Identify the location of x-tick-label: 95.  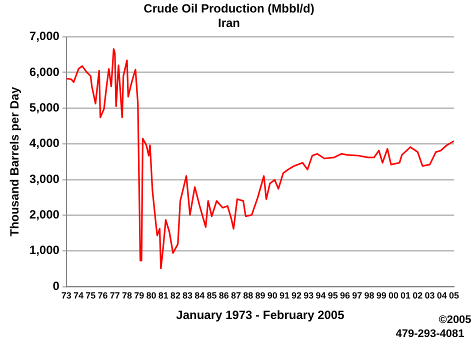
(333, 295).